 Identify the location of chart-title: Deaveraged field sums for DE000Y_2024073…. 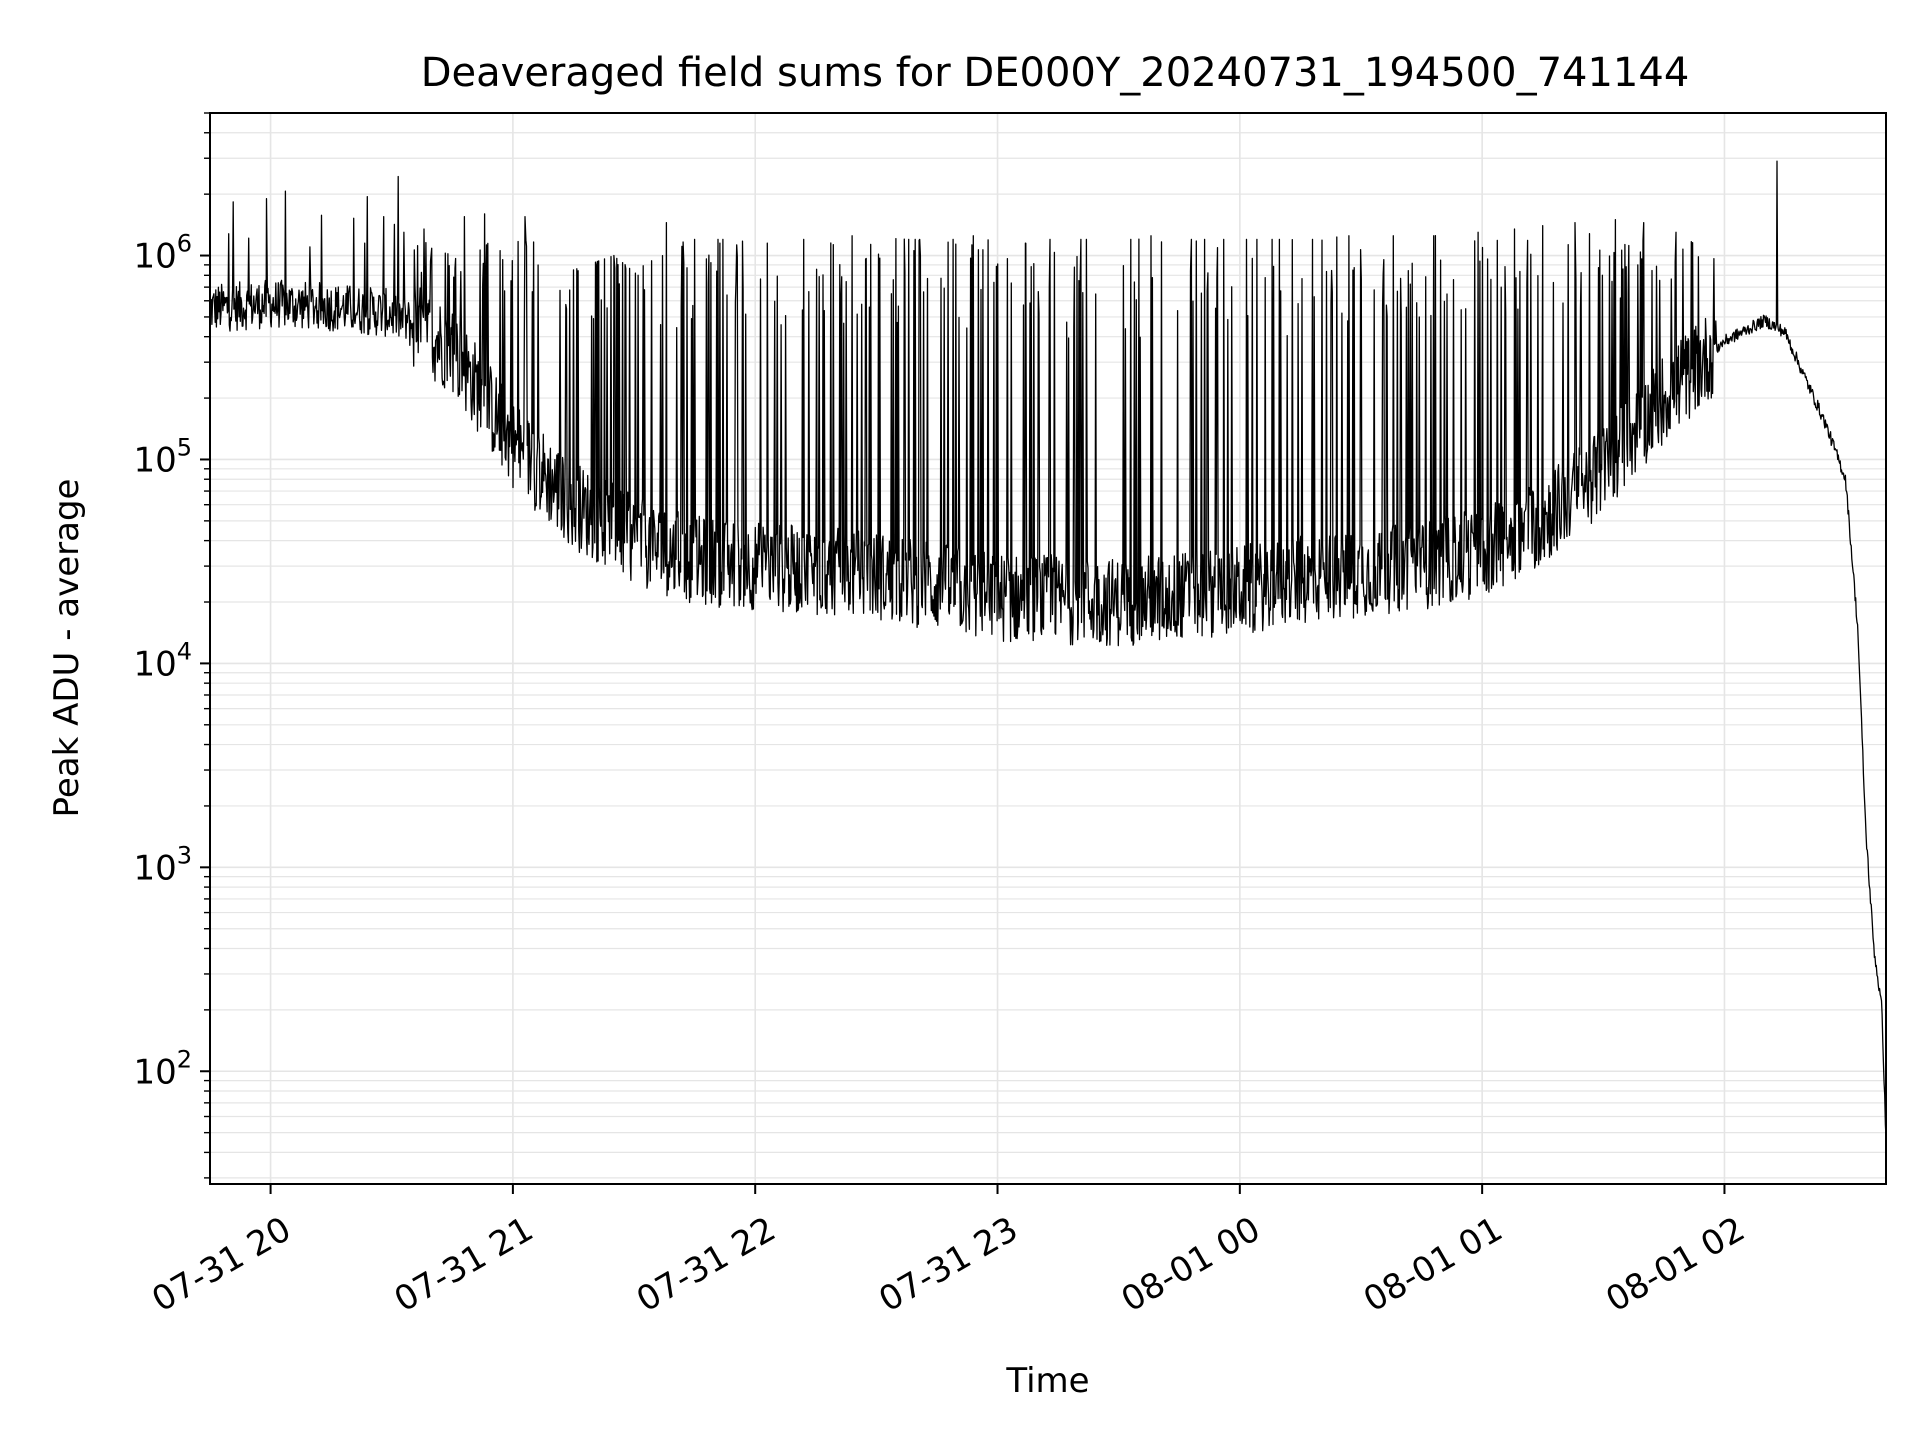
(1055, 73).